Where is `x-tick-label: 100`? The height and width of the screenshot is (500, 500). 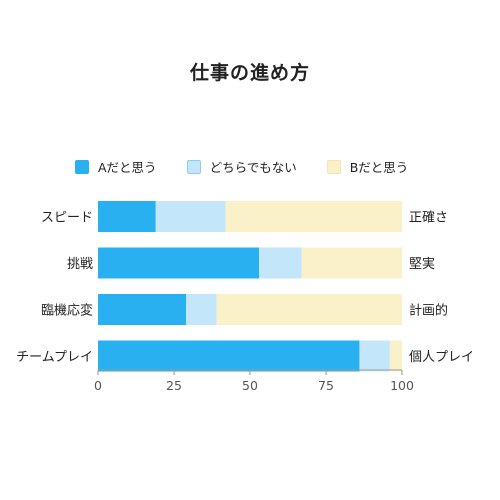 x-tick-label: 100 is located at coordinates (402, 385).